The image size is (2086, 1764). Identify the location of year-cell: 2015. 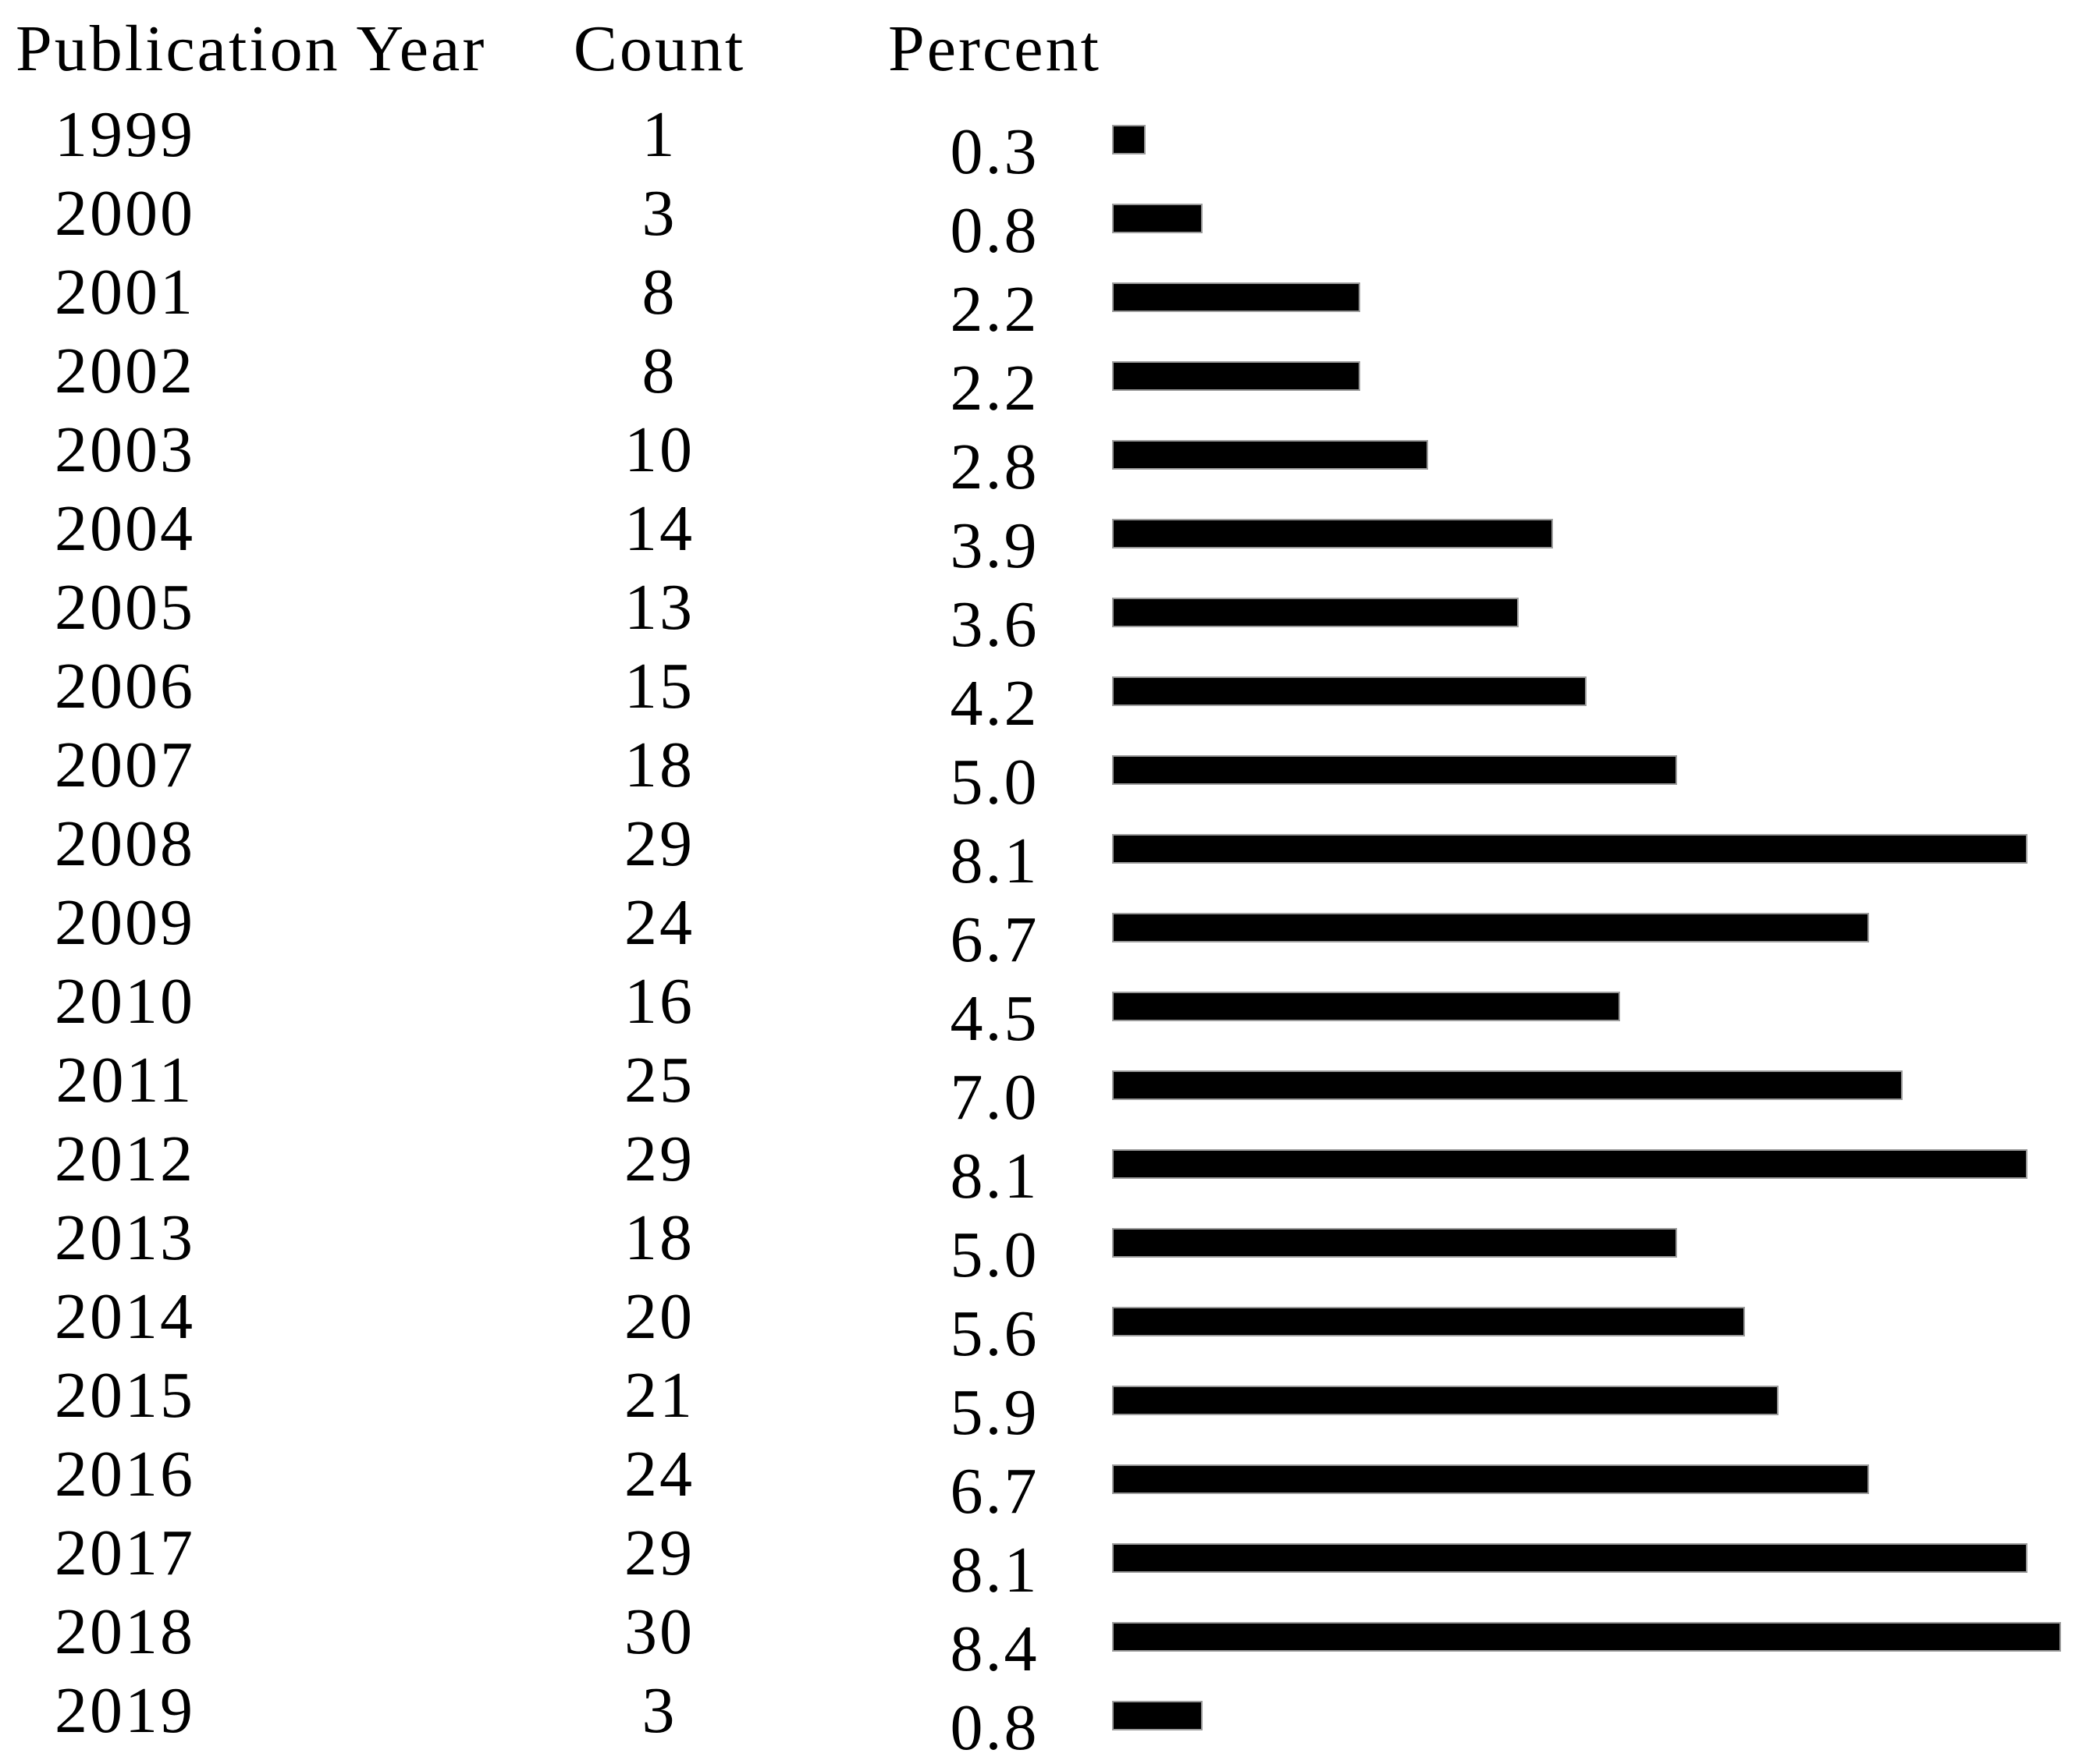
(125, 1396).